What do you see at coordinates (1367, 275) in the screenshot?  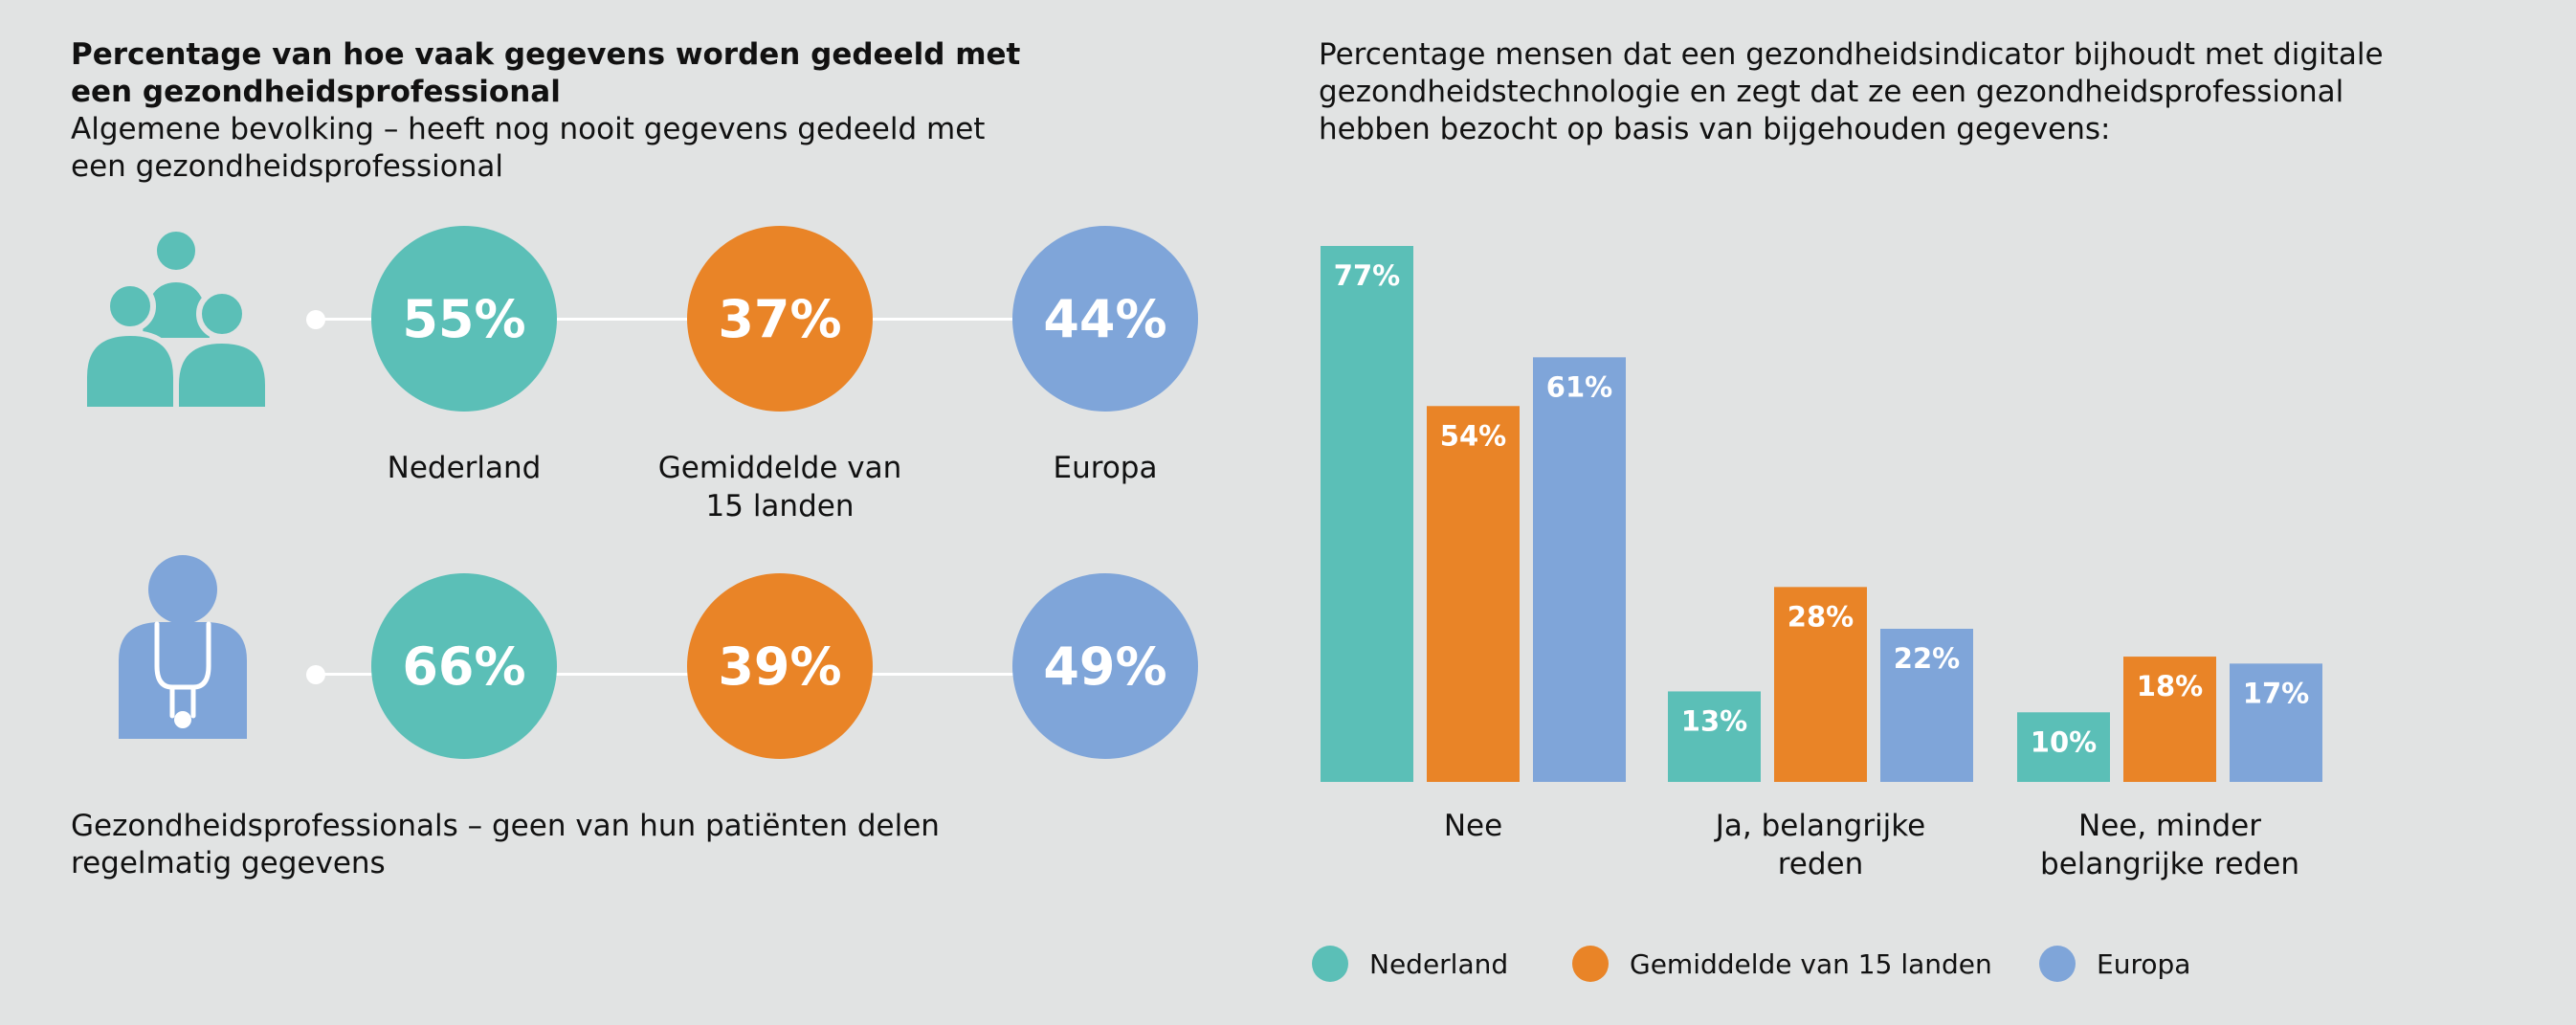 I see `data-label-nee-nederland: 77%` at bounding box center [1367, 275].